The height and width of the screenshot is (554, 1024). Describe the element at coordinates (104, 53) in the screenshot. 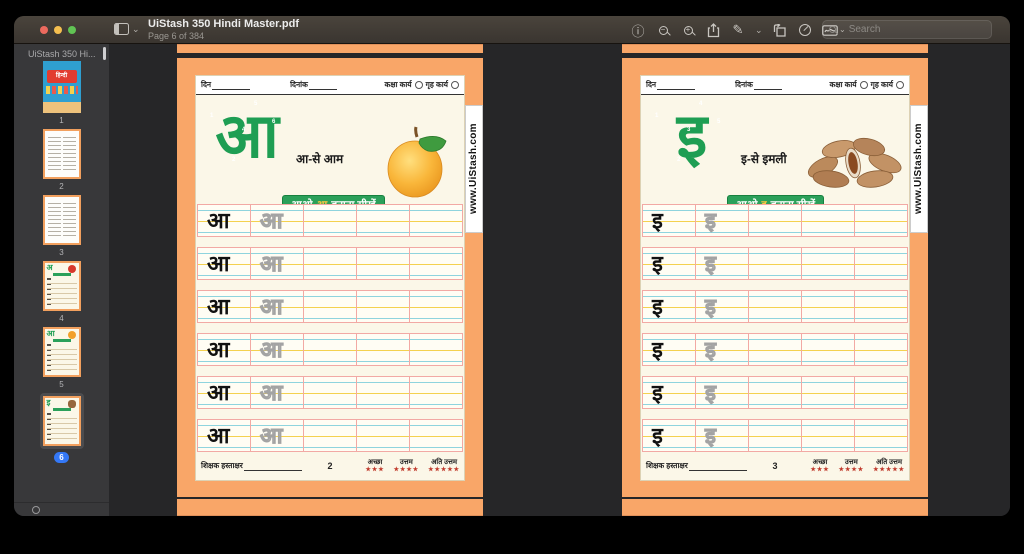

I see `sidebar-scrollbar` at that location.